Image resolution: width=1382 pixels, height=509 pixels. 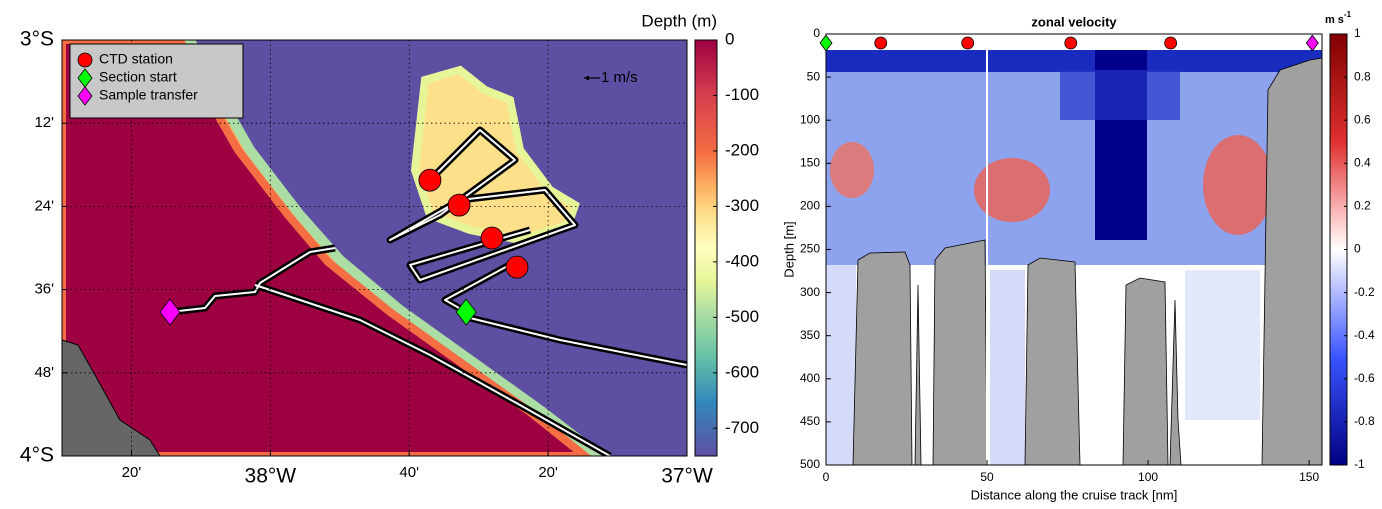 I want to click on scale-arrow-head, so click(x=586, y=78).